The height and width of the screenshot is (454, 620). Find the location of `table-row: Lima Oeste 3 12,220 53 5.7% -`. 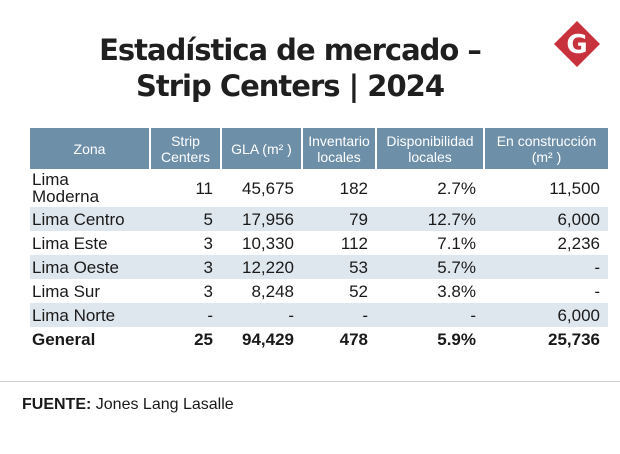

table-row: Lima Oeste 3 12,220 53 5.7% - is located at coordinates (319, 267).